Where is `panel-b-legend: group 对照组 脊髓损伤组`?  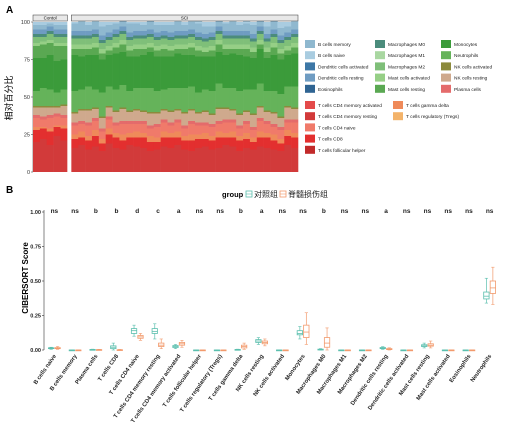
panel-b-legend: group 对照组 脊髓损伤组 is located at coordinates (275, 194).